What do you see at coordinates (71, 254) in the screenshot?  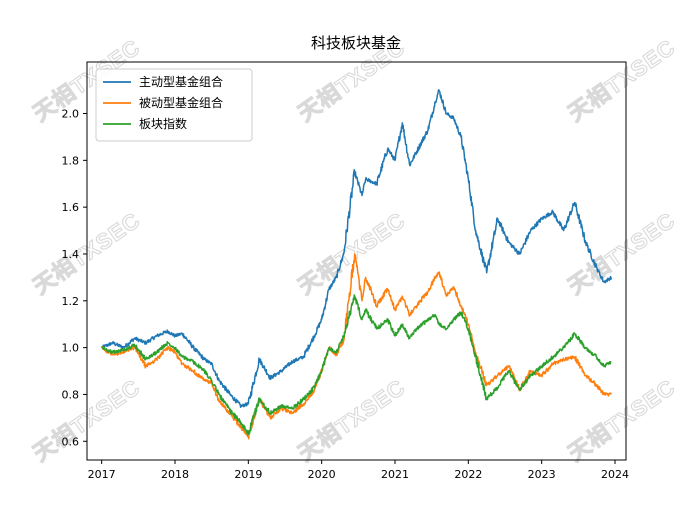 I see `y-tick-label: 1.4` at bounding box center [71, 254].